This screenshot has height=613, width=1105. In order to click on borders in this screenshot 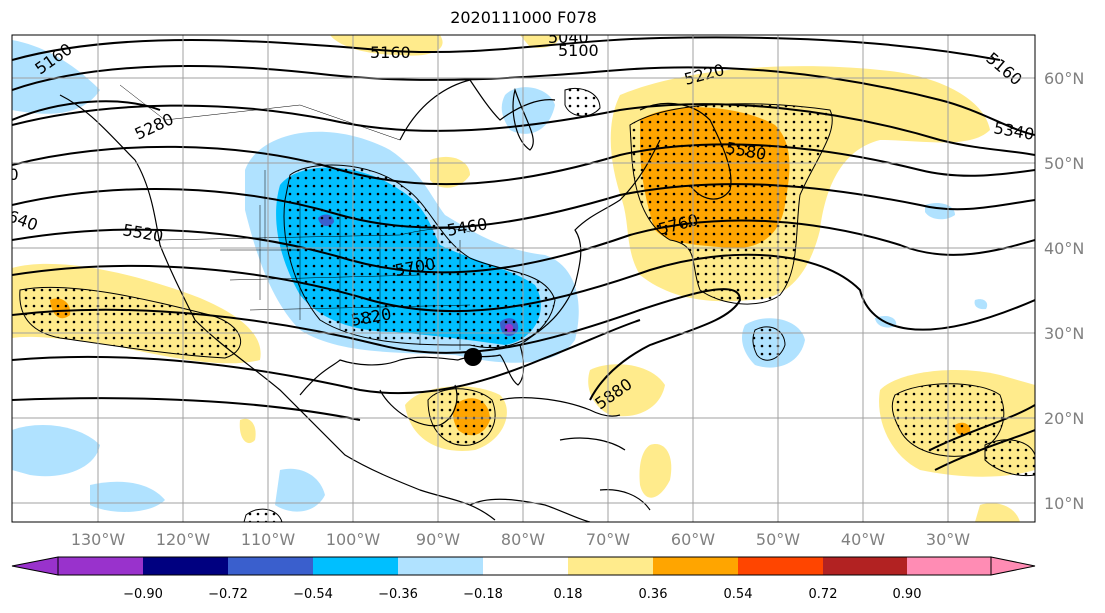, I will do `click(295, 217)`.